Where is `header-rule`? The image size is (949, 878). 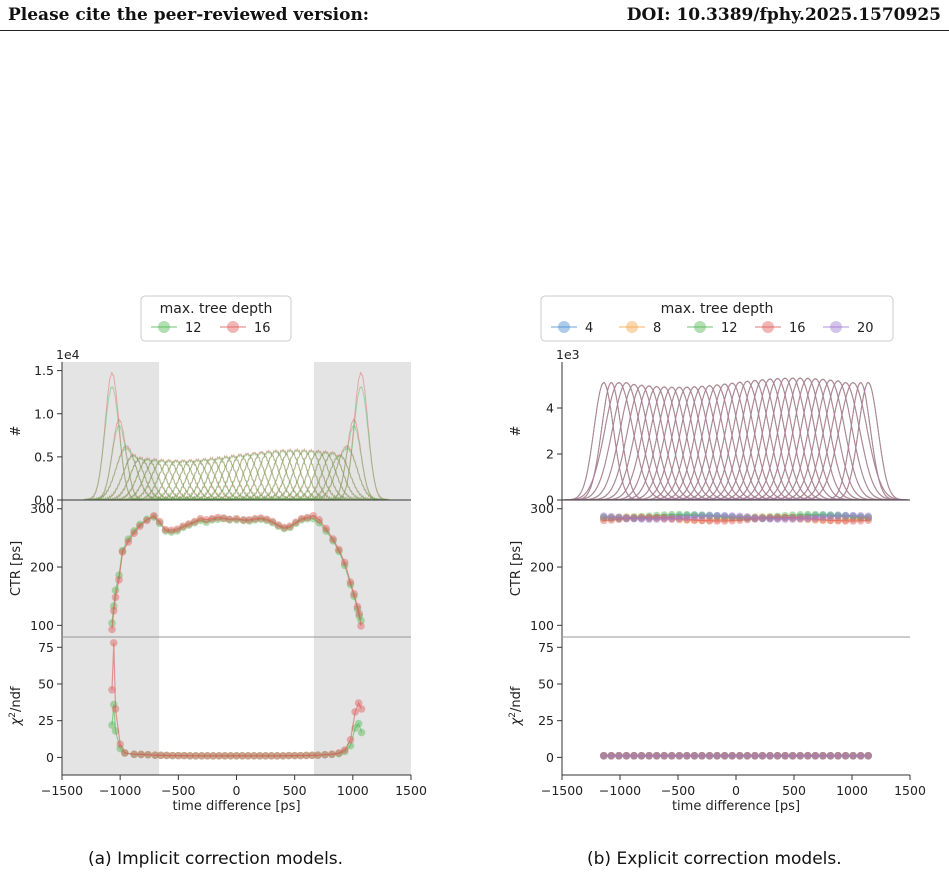 header-rule is located at coordinates (474, 30).